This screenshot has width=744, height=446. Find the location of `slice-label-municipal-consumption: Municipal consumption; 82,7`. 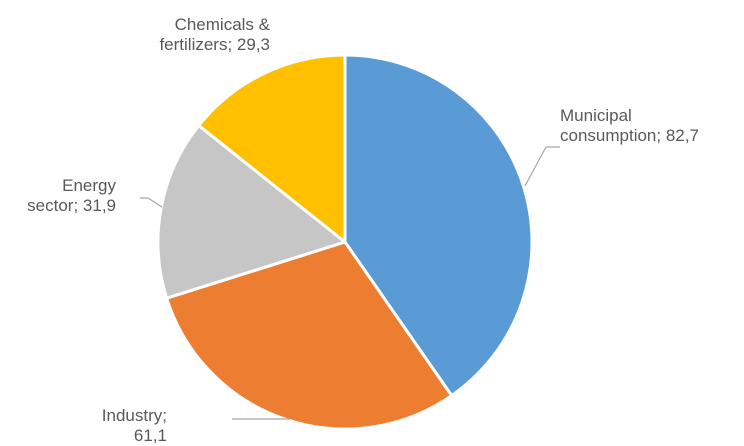

slice-label-municipal-consumption: Municipal consumption; 82,7 is located at coordinates (629, 125).